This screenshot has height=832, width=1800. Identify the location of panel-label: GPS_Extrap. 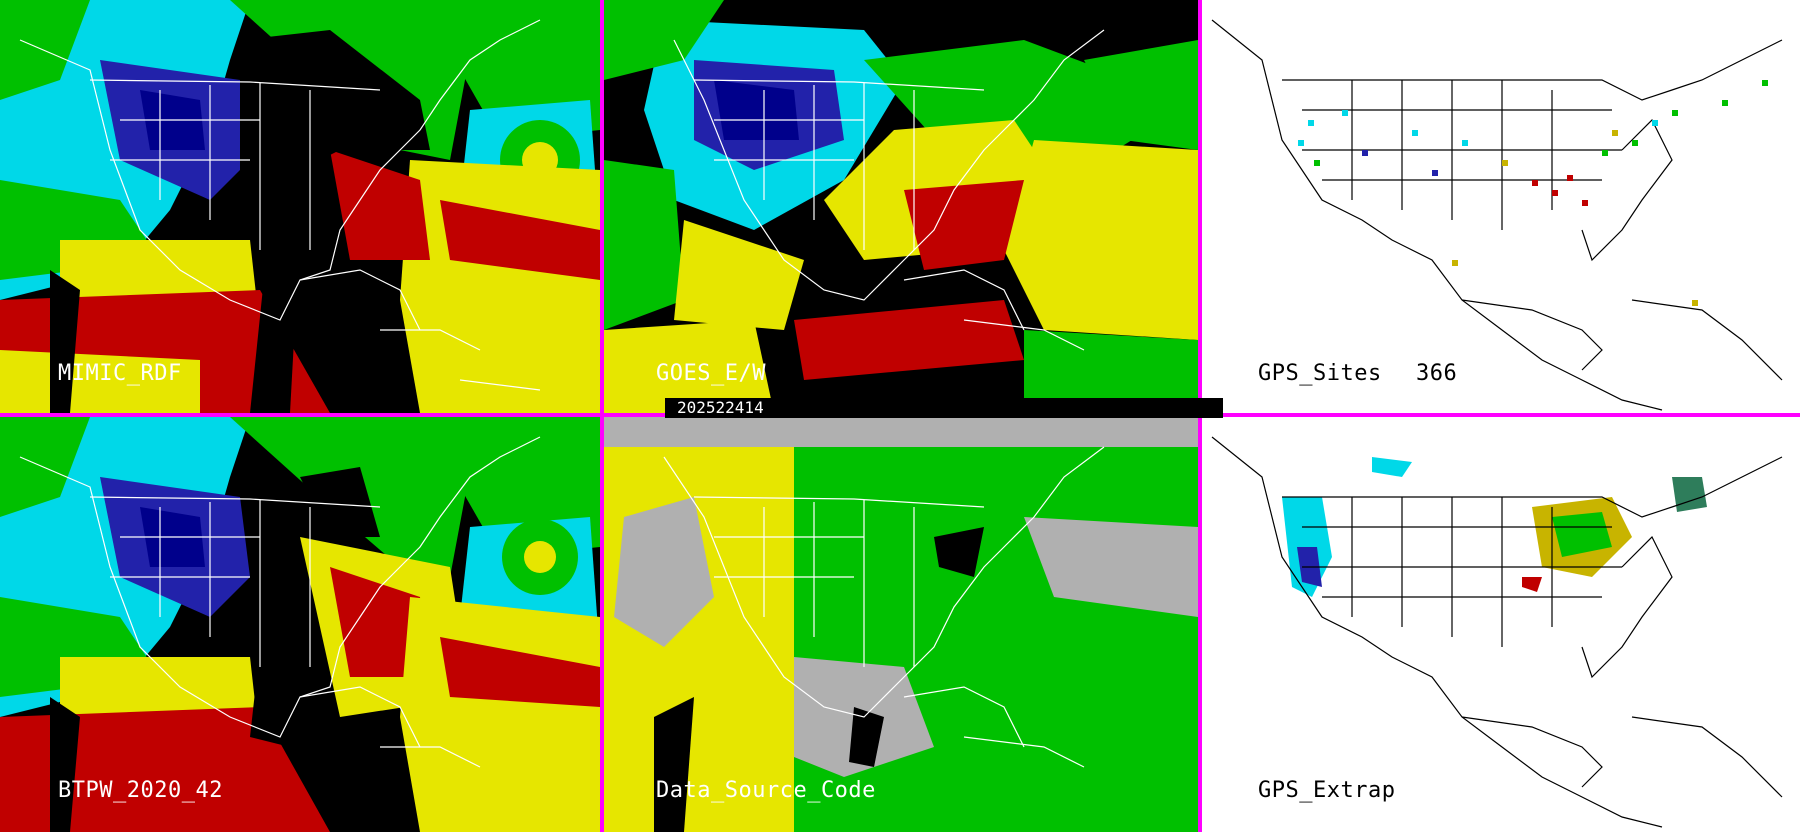
(1327, 790).